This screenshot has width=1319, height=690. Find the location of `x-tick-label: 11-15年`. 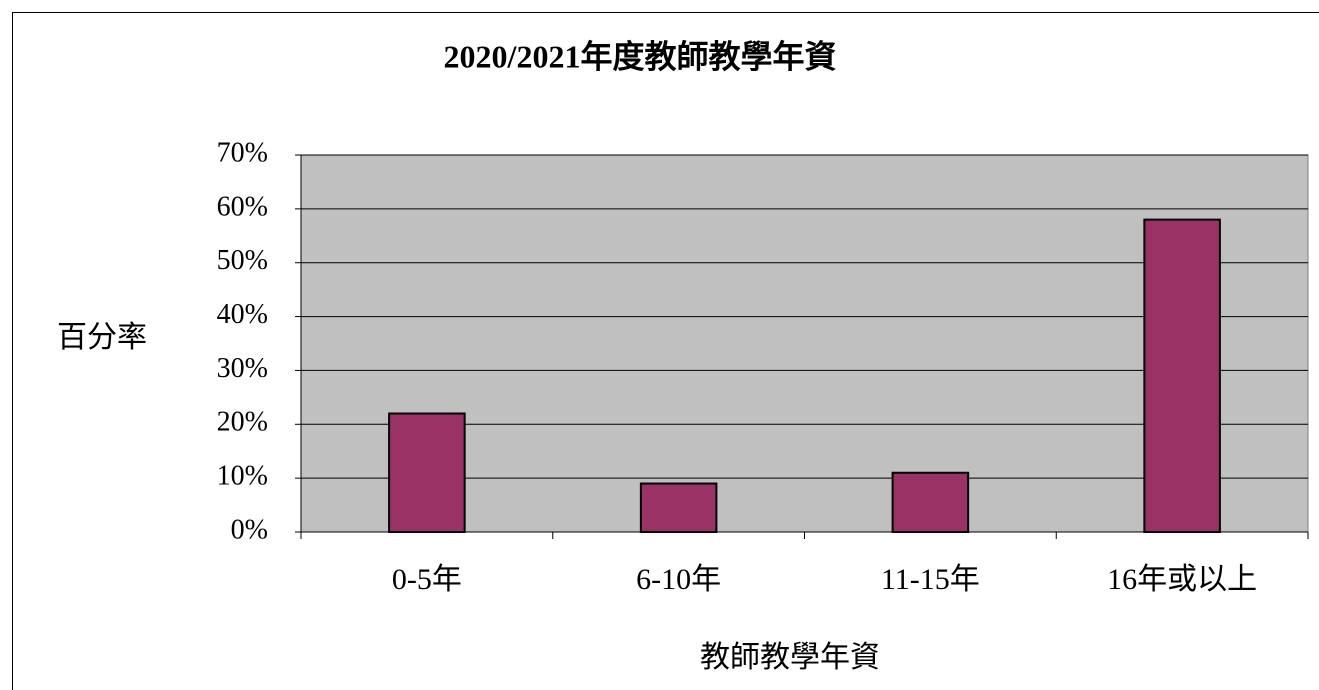

x-tick-label: 11-15年 is located at coordinates (930, 579).